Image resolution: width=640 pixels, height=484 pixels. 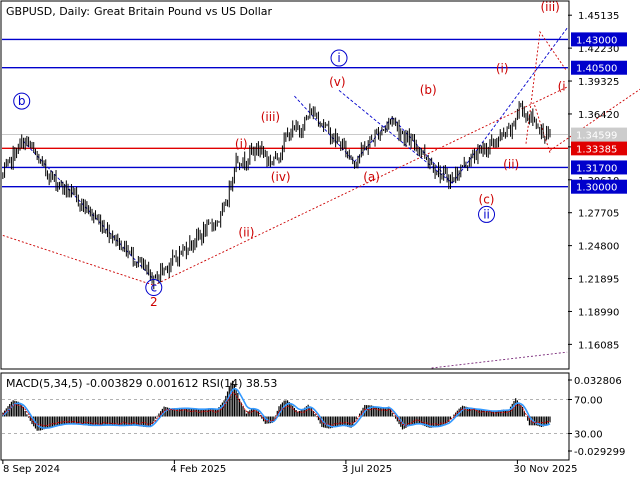 I want to click on indicator-series, so click(x=285, y=407).